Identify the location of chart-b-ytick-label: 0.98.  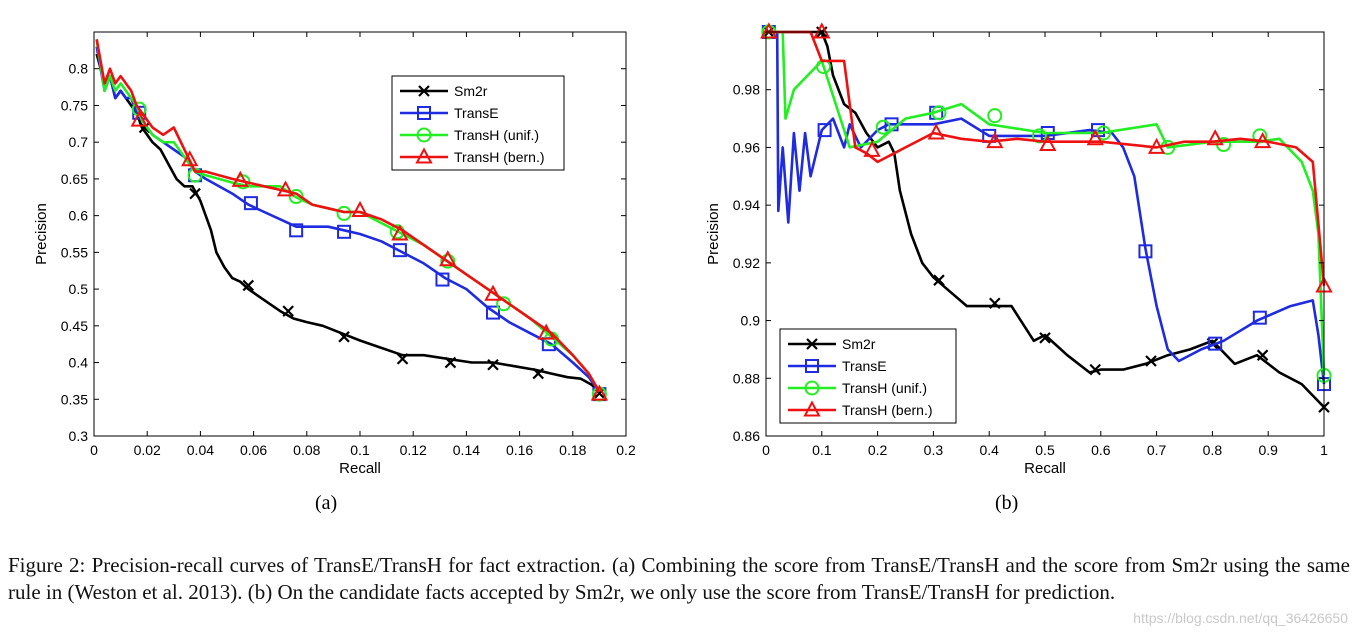
(746, 90).